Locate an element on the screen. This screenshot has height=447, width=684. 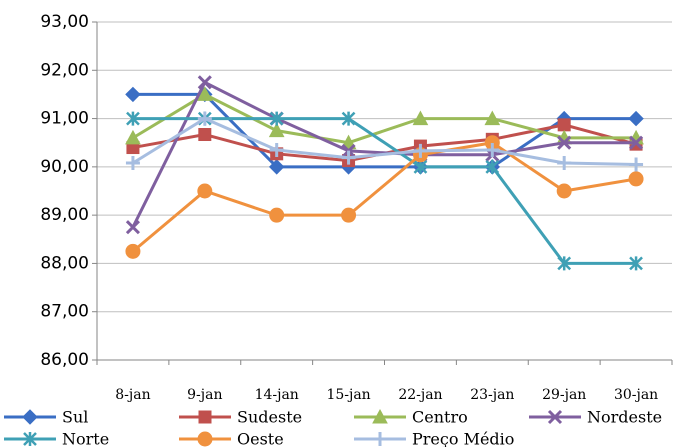
legend-item: Sudeste is located at coordinates (240, 417).